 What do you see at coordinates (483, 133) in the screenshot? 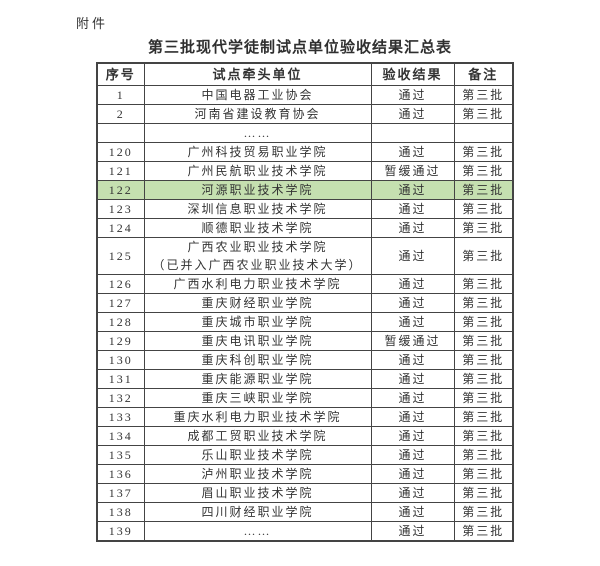
I see `cell-remark` at bounding box center [483, 133].